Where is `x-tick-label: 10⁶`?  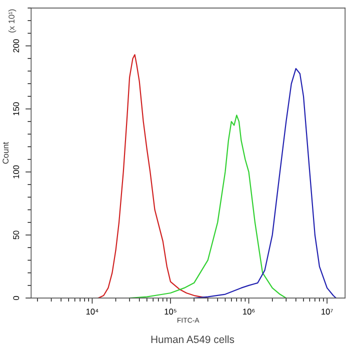
x-tick-label: 10⁶ is located at coordinates (249, 311).